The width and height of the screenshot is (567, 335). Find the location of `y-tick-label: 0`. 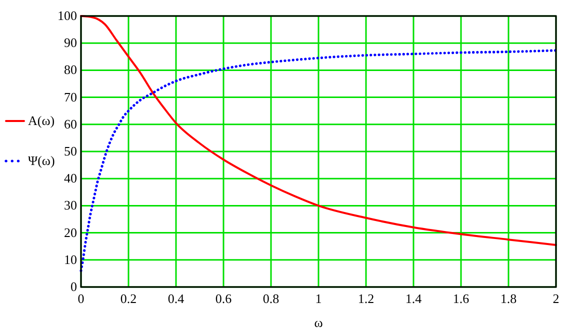

y-tick-label: 0 is located at coordinates (73, 286).